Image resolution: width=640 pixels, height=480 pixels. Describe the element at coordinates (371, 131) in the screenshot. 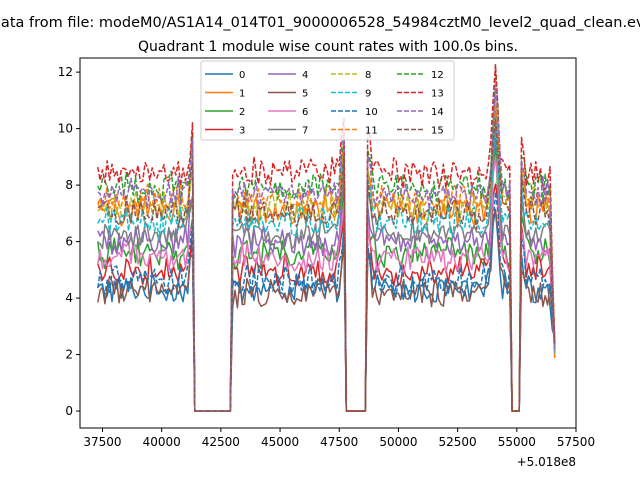

I see `legend-label-11: 11` at that location.